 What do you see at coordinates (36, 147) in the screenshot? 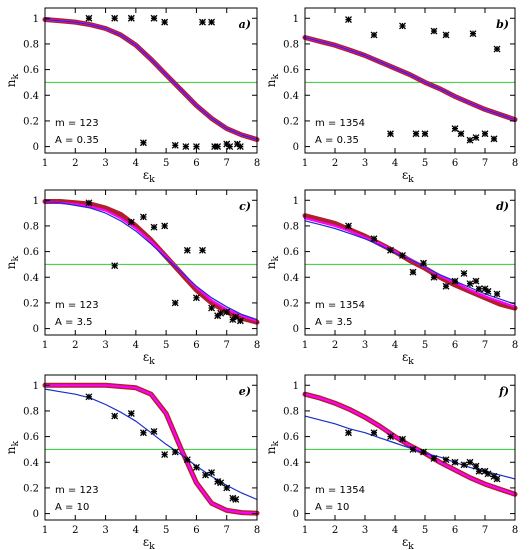
I see `y-tick-label: 0` at bounding box center [36, 147].